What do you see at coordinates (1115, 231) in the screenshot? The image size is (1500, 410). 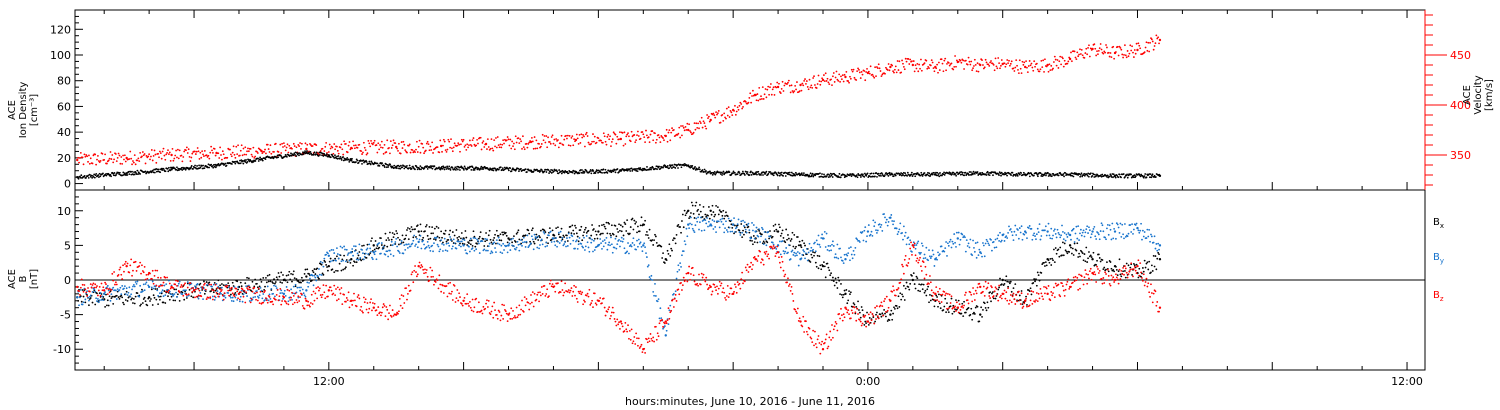 I see `by-series-point` at bounding box center [1115, 231].